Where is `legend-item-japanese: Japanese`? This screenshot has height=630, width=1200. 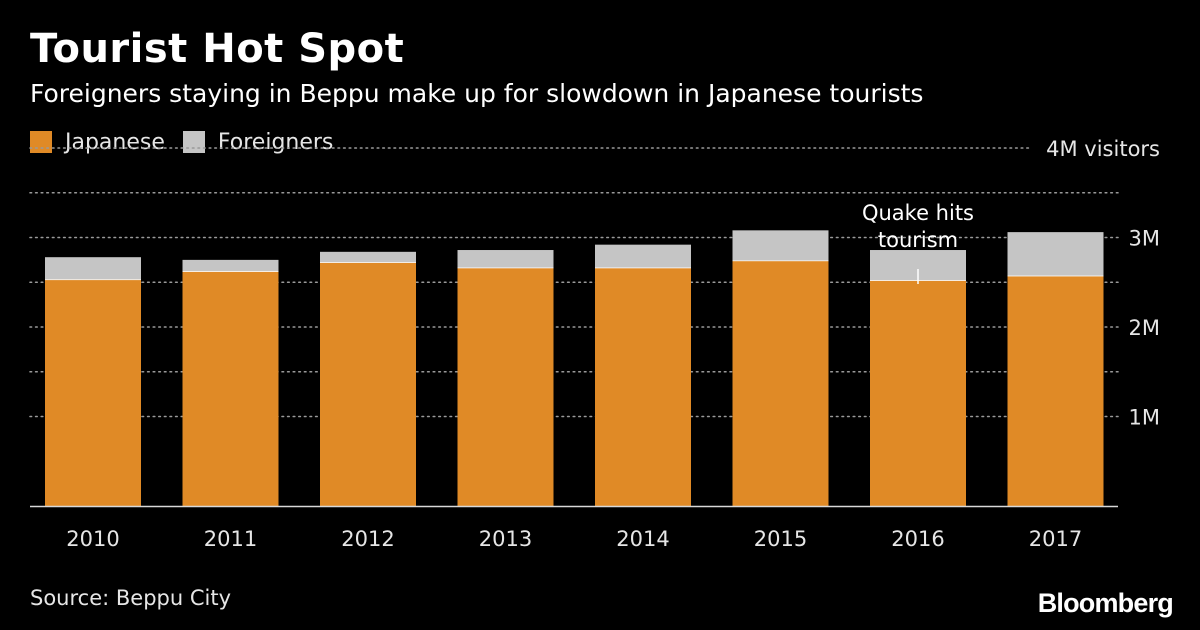 legend-item-japanese: Japanese is located at coordinates (97, 142).